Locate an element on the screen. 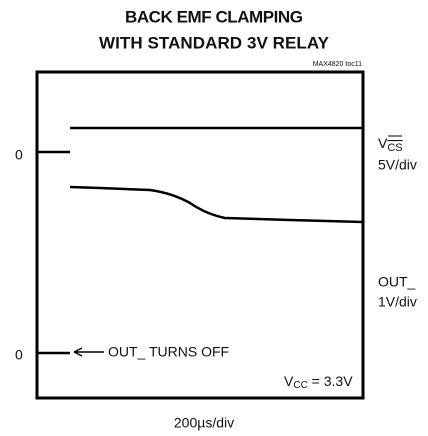  vcc-main: V is located at coordinates (289, 381).